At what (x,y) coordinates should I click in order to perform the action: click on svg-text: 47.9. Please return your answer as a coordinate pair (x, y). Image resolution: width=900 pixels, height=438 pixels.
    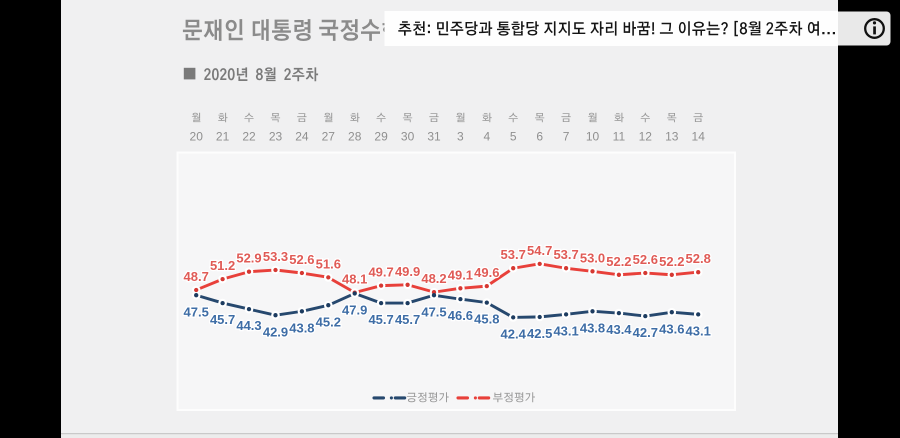
    Looking at the image, I should click on (354, 310).